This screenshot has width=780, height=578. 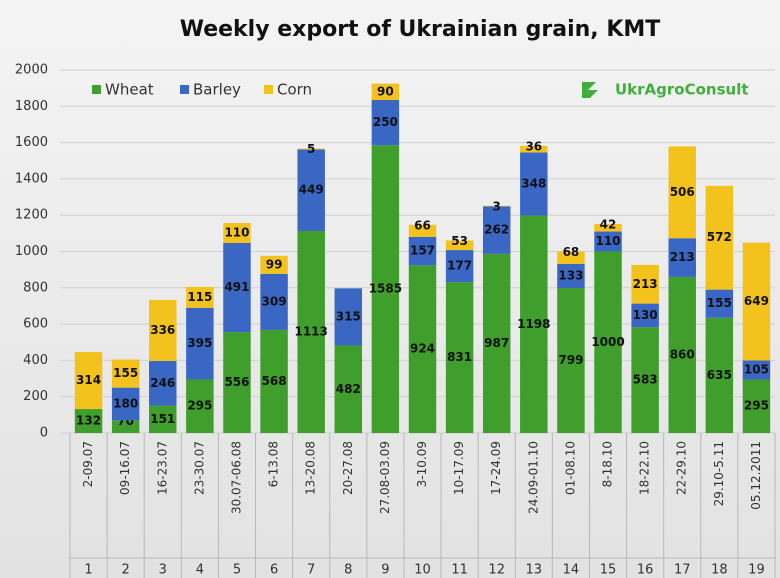 I want to click on data-label: 110, so click(x=236, y=232).